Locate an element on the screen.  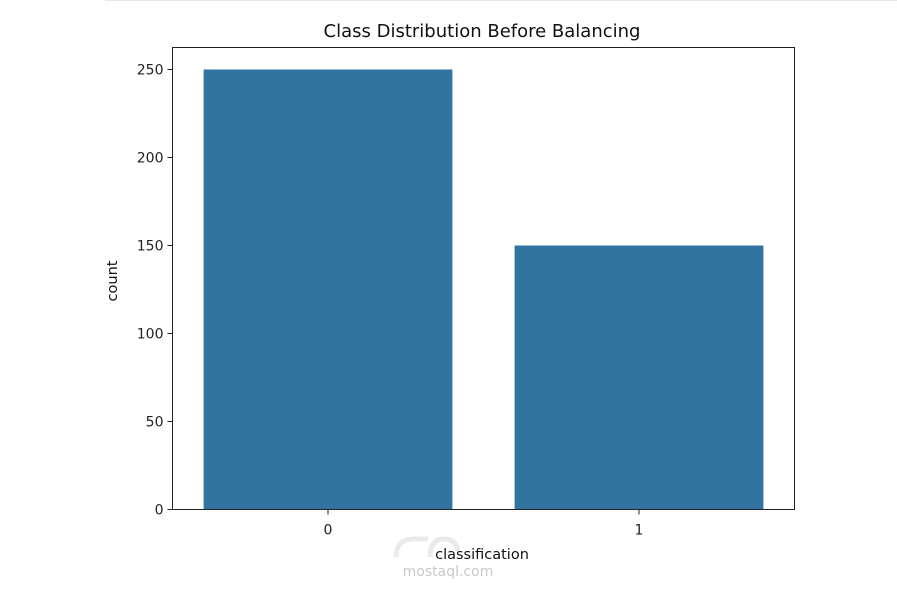
y-tick-label: 0 is located at coordinates (159, 511).